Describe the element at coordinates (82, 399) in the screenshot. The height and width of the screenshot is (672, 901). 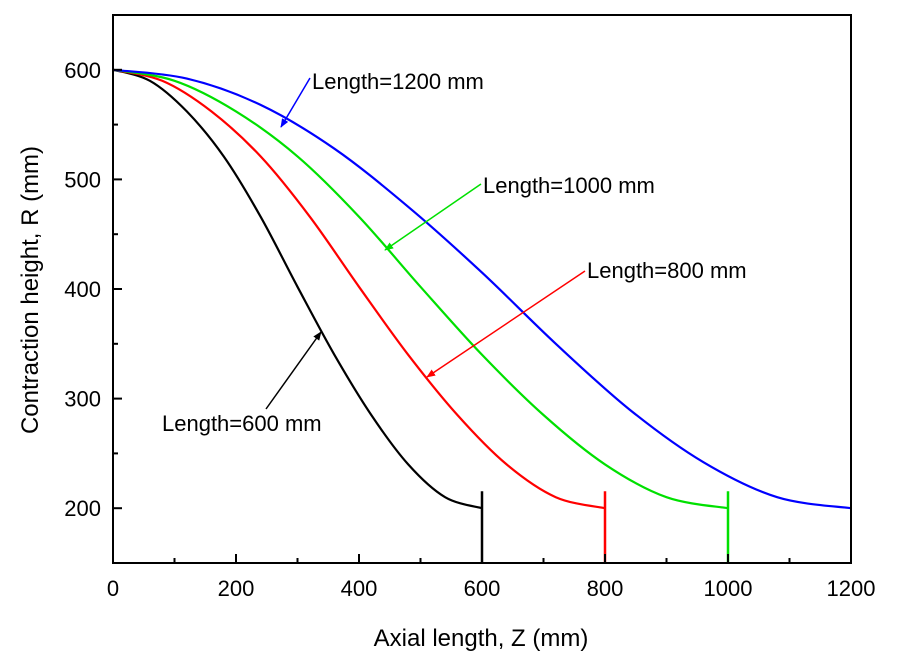
I see `y-tick-label: 300` at that location.